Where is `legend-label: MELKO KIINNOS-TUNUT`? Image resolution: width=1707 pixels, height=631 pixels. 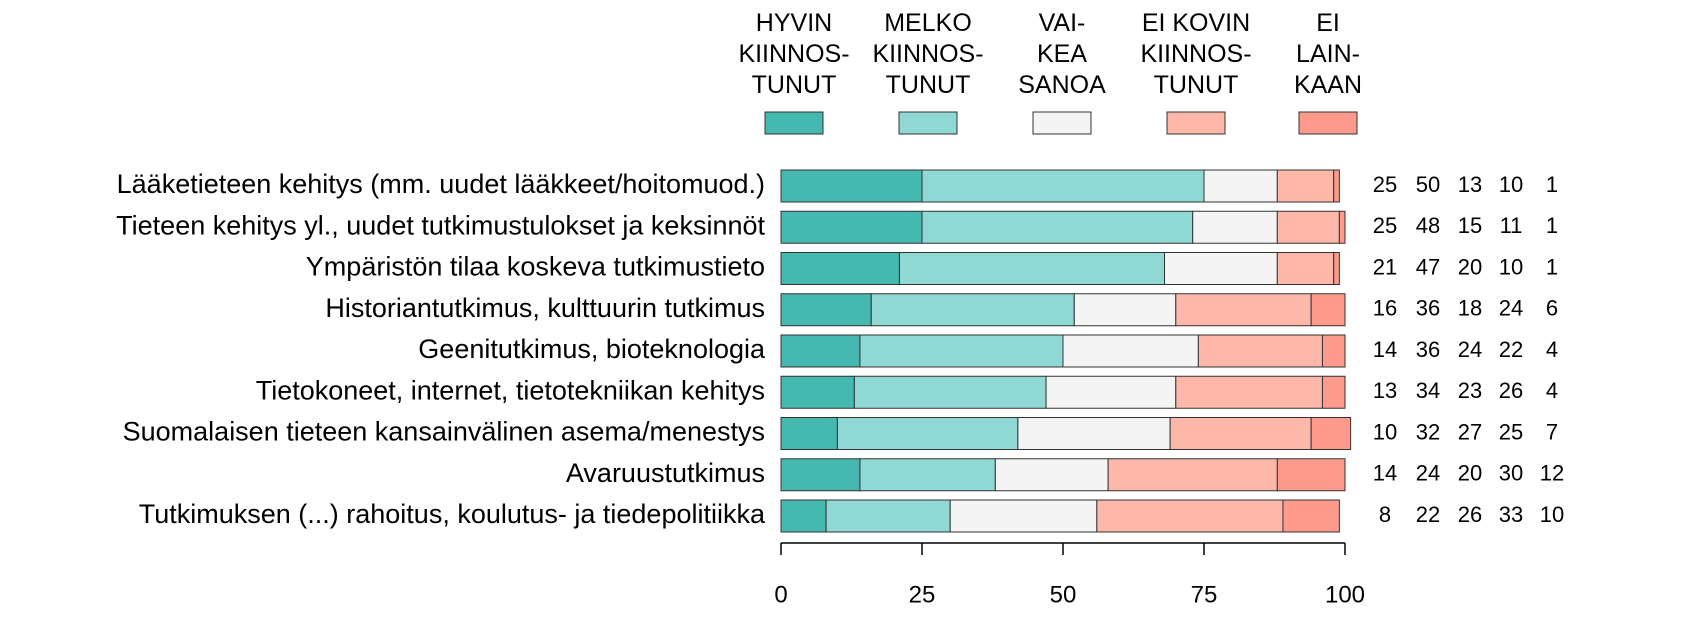 legend-label: MELKO KIINNOS-TUNUT is located at coordinates (927, 54).